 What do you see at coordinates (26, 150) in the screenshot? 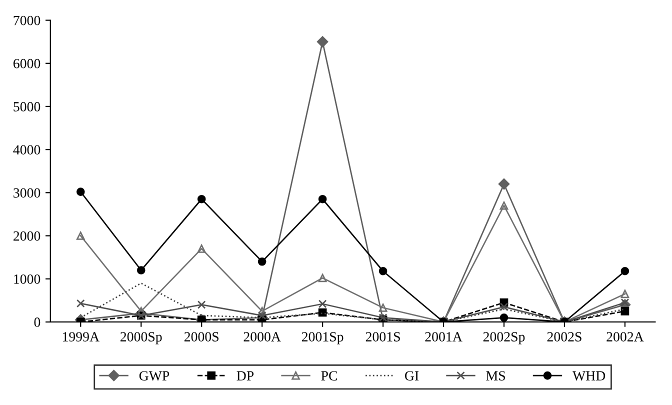
I see `y-tick-label: 4000` at bounding box center [26, 150].